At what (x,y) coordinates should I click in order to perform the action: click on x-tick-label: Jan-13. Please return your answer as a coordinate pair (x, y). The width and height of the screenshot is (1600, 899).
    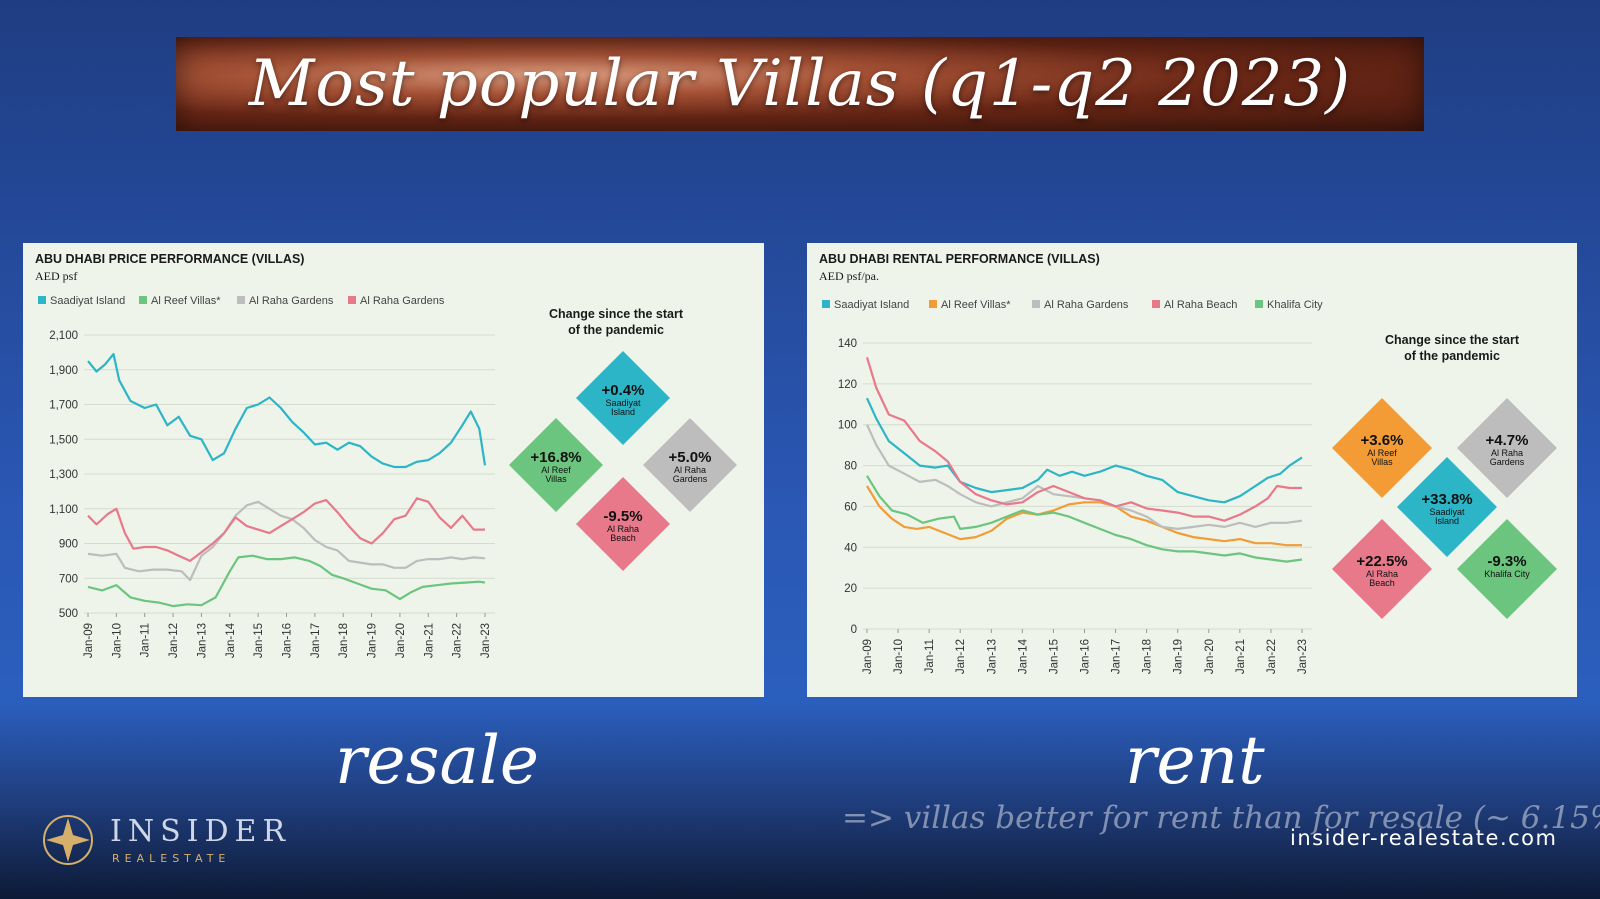
    Looking at the image, I should click on (202, 640).